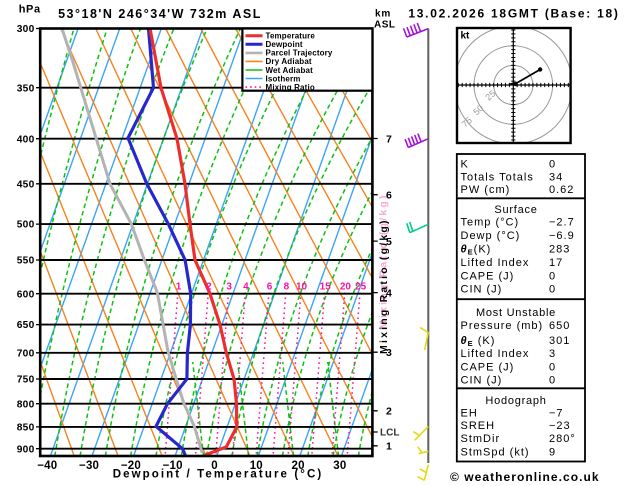 This screenshot has height=486, width=629. I want to click on svg-text: −6.9, so click(562, 236).